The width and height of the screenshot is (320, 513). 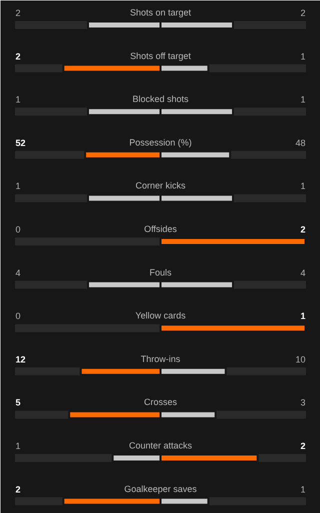 What do you see at coordinates (161, 229) in the screenshot?
I see `y-tick-label: Offsides` at bounding box center [161, 229].